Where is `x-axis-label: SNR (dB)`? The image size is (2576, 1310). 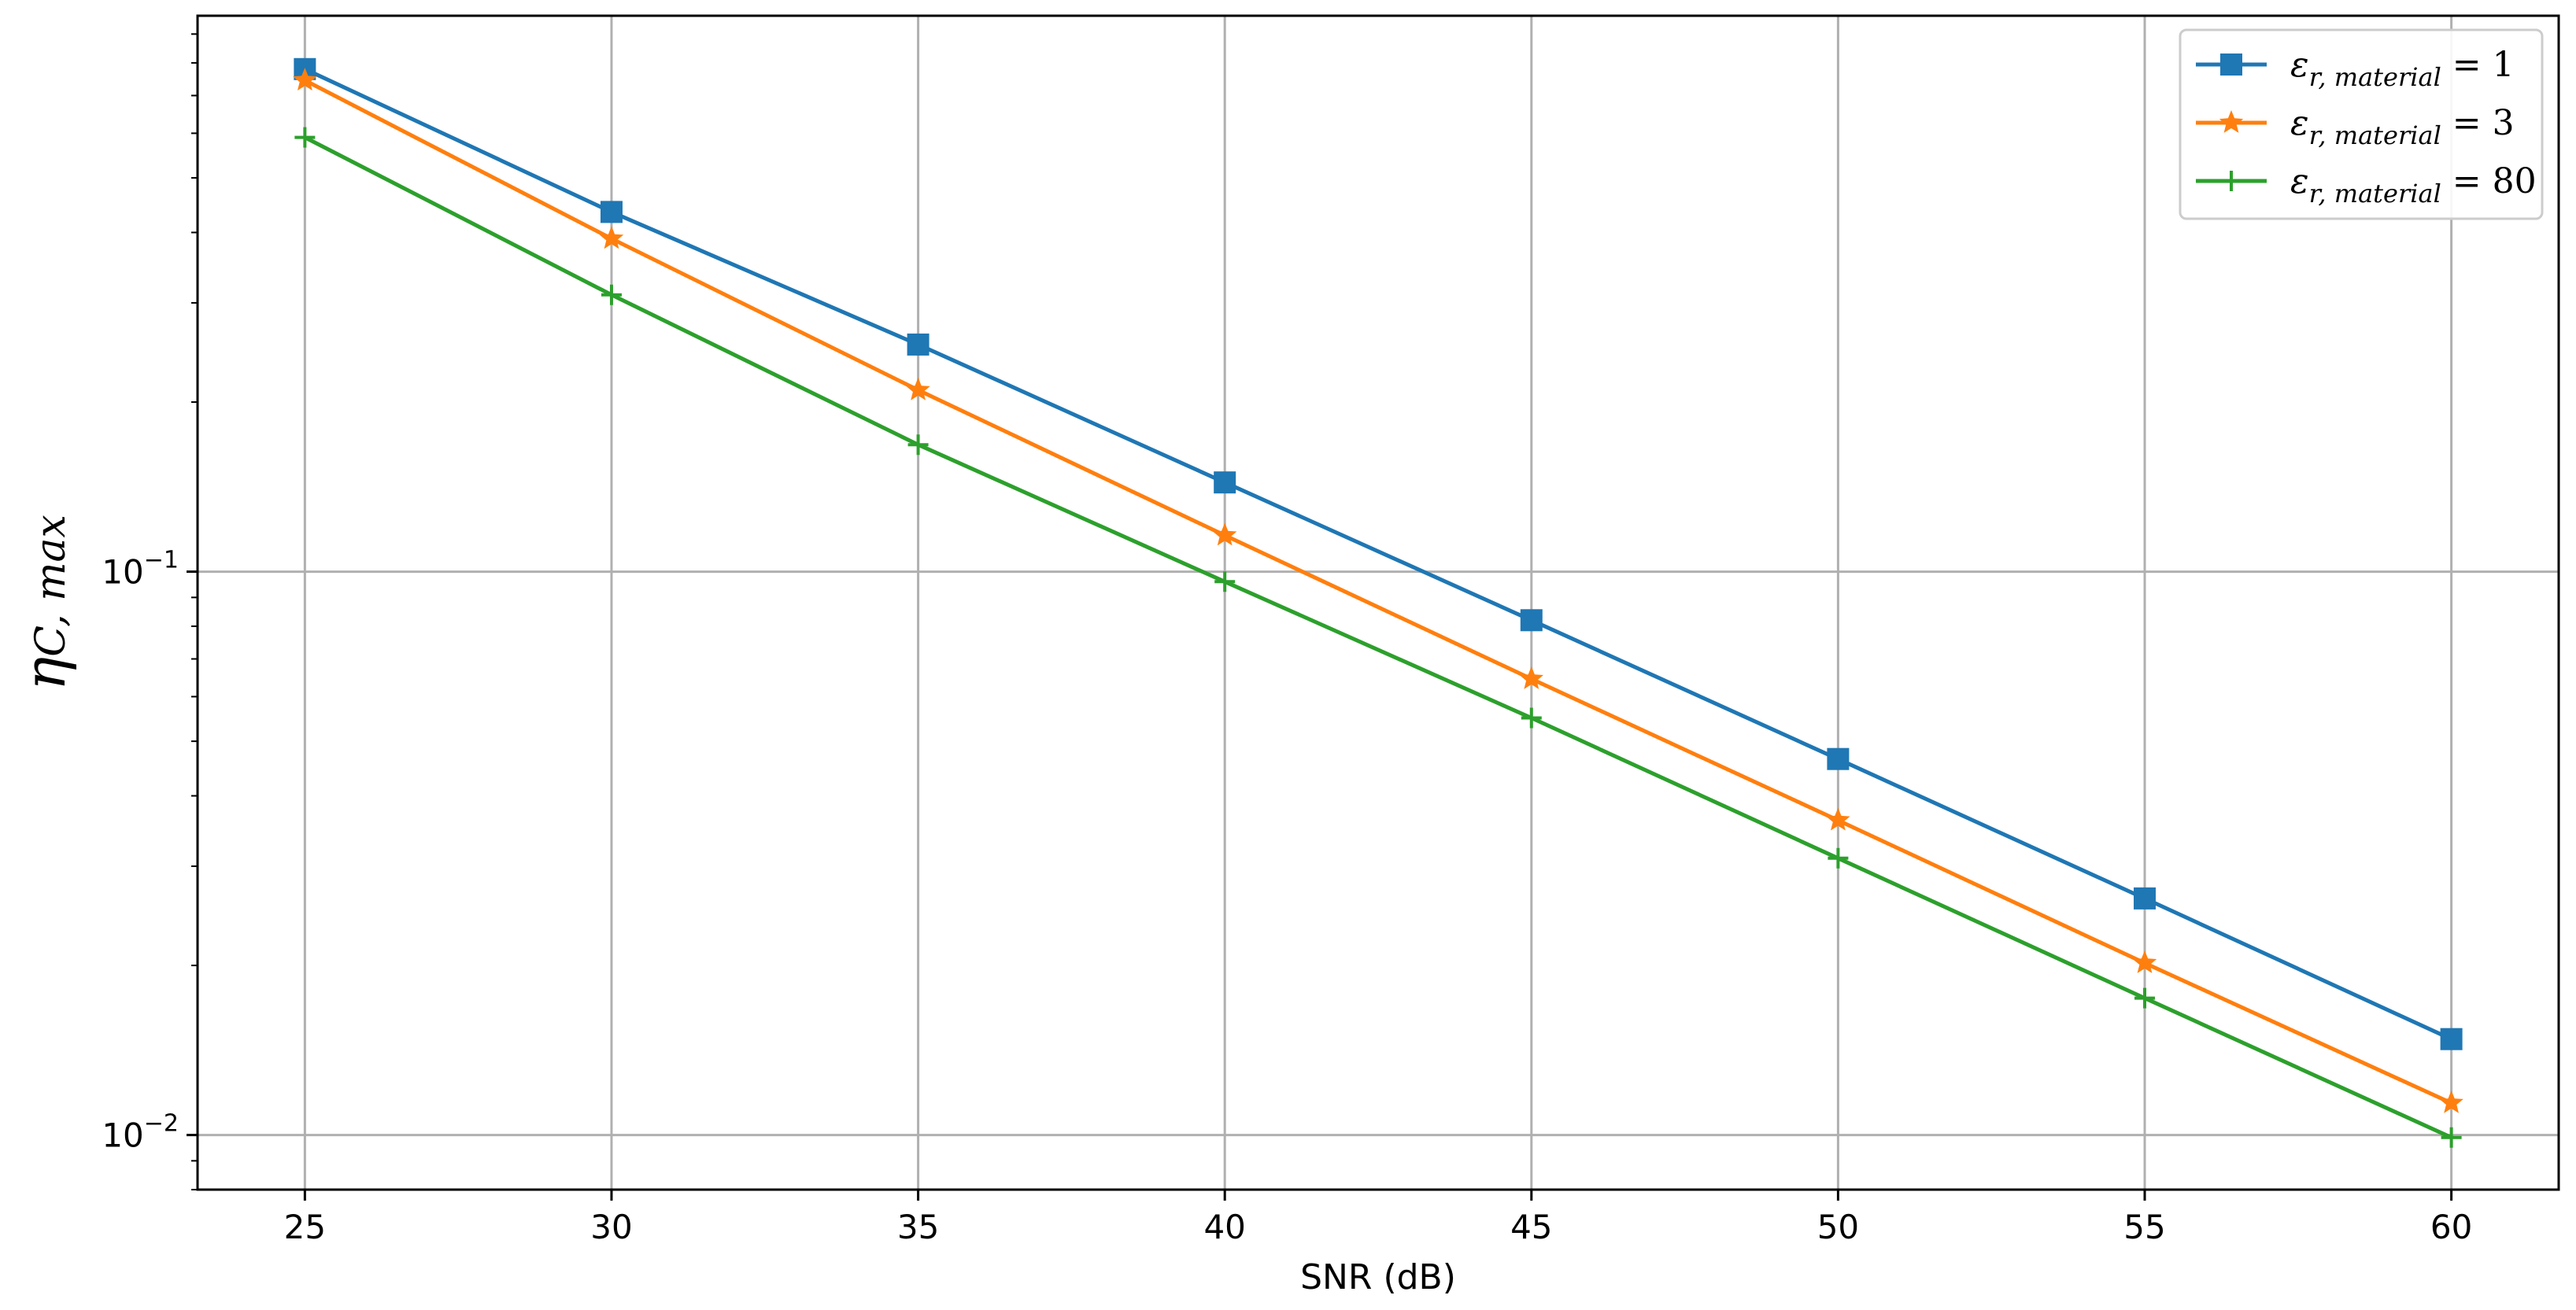
x-axis-label: SNR (dB) is located at coordinates (1378, 1277).